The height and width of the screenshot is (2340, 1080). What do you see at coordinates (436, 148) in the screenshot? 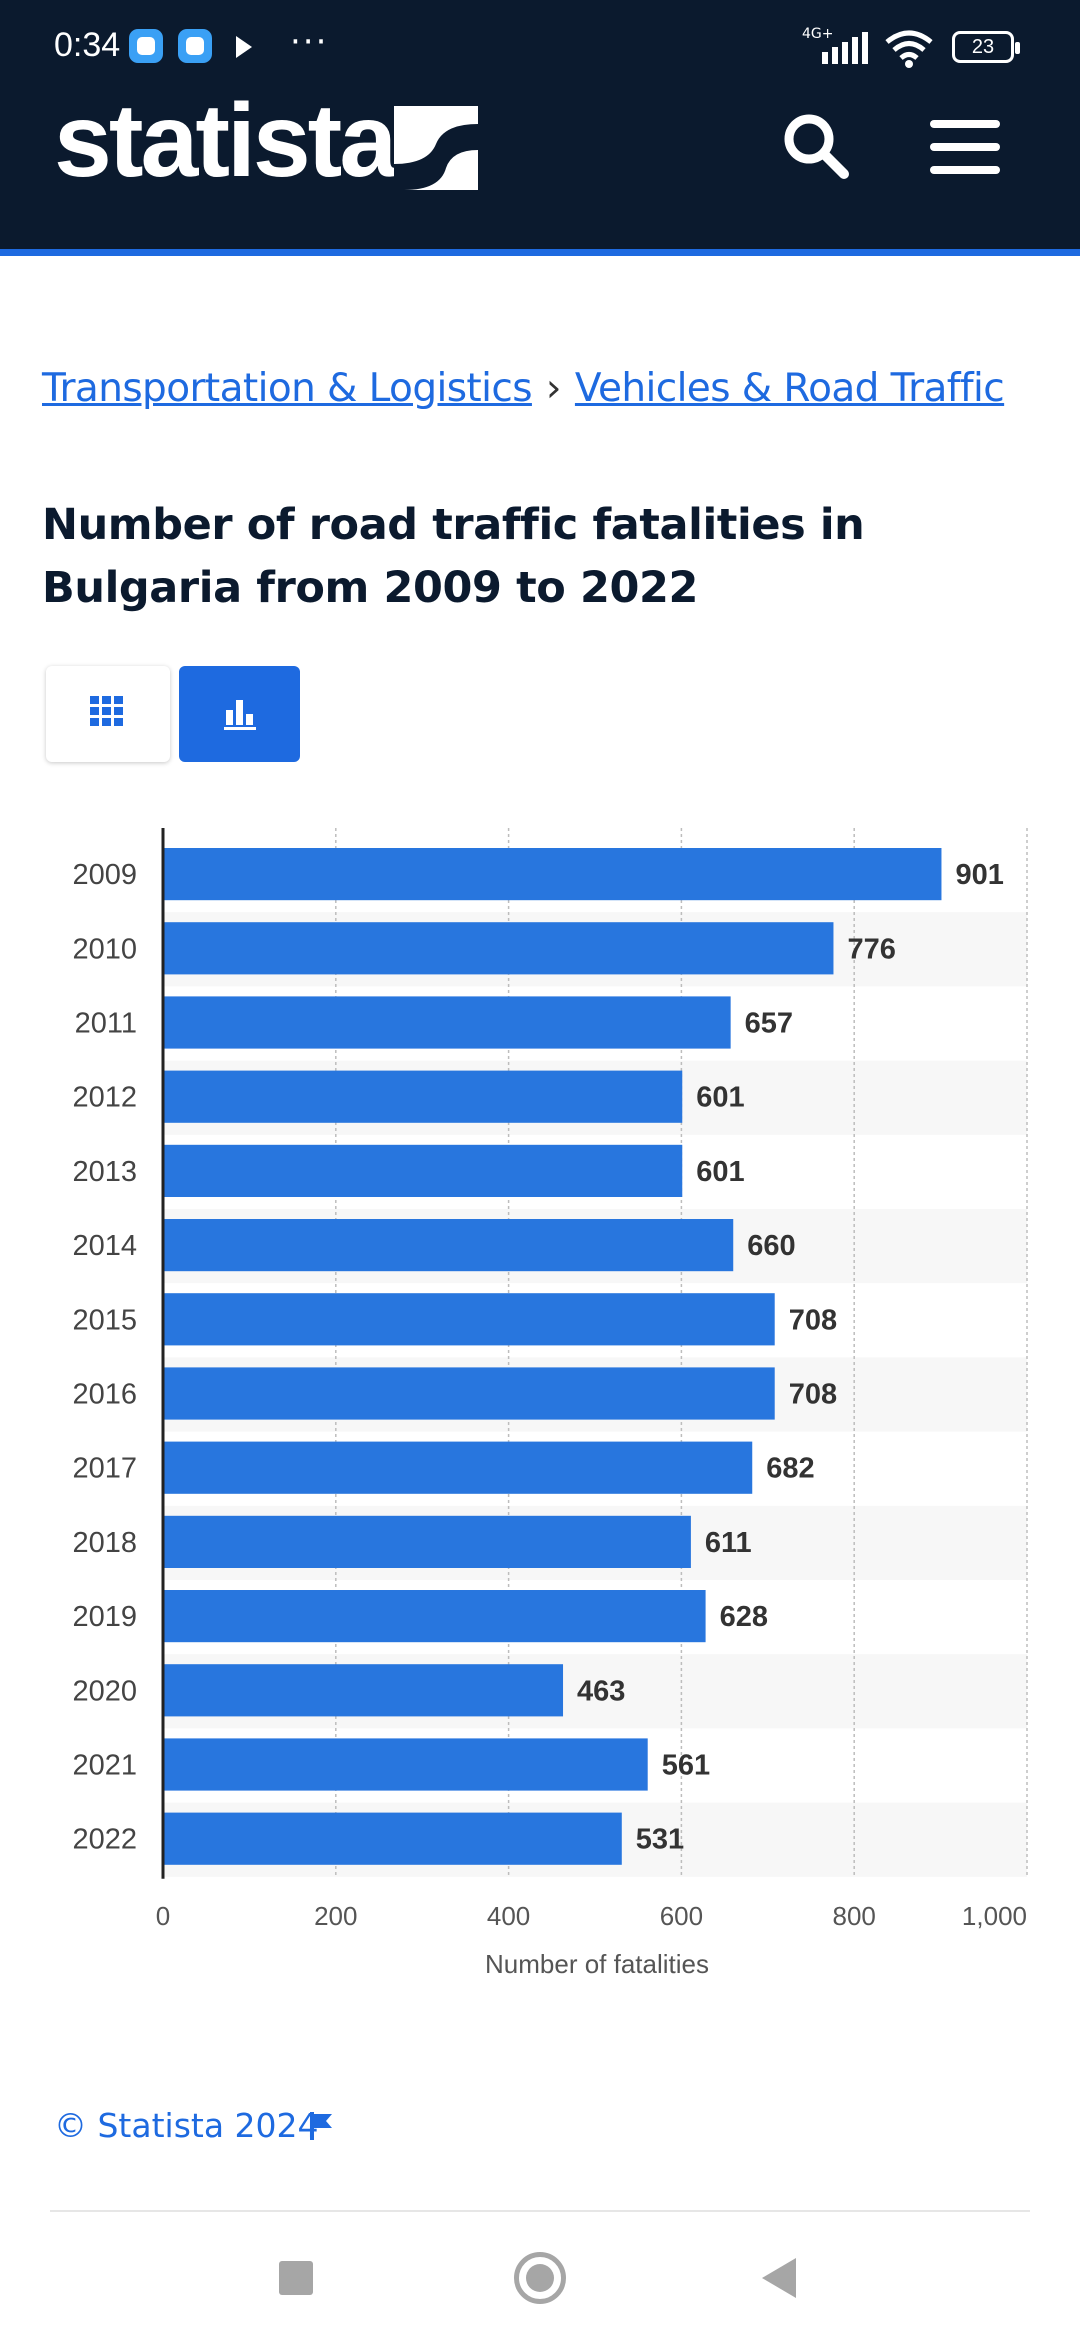
I see `statista-logo-icon` at bounding box center [436, 148].